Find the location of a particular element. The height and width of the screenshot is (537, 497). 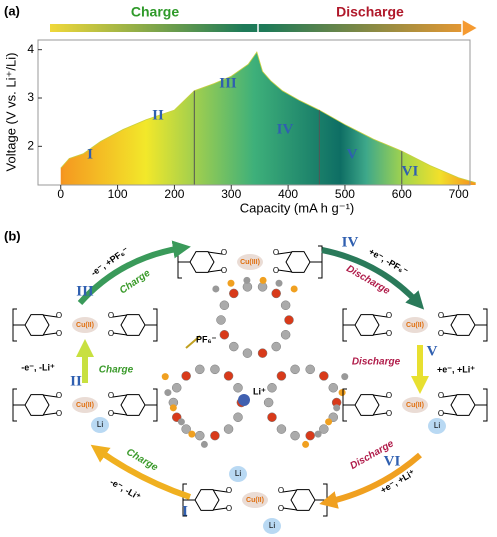

step-numeral: VI is located at coordinates (392, 461).